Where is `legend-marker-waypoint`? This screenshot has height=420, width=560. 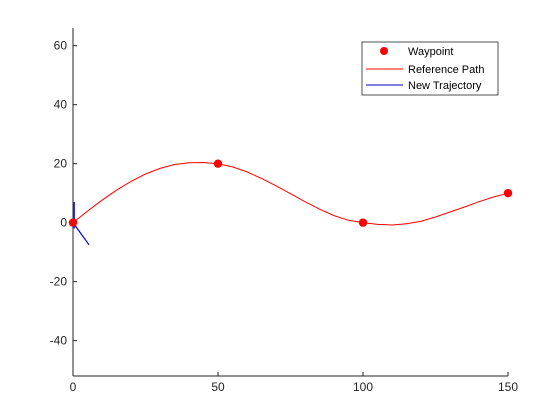 legend-marker-waypoint is located at coordinates (384, 51).